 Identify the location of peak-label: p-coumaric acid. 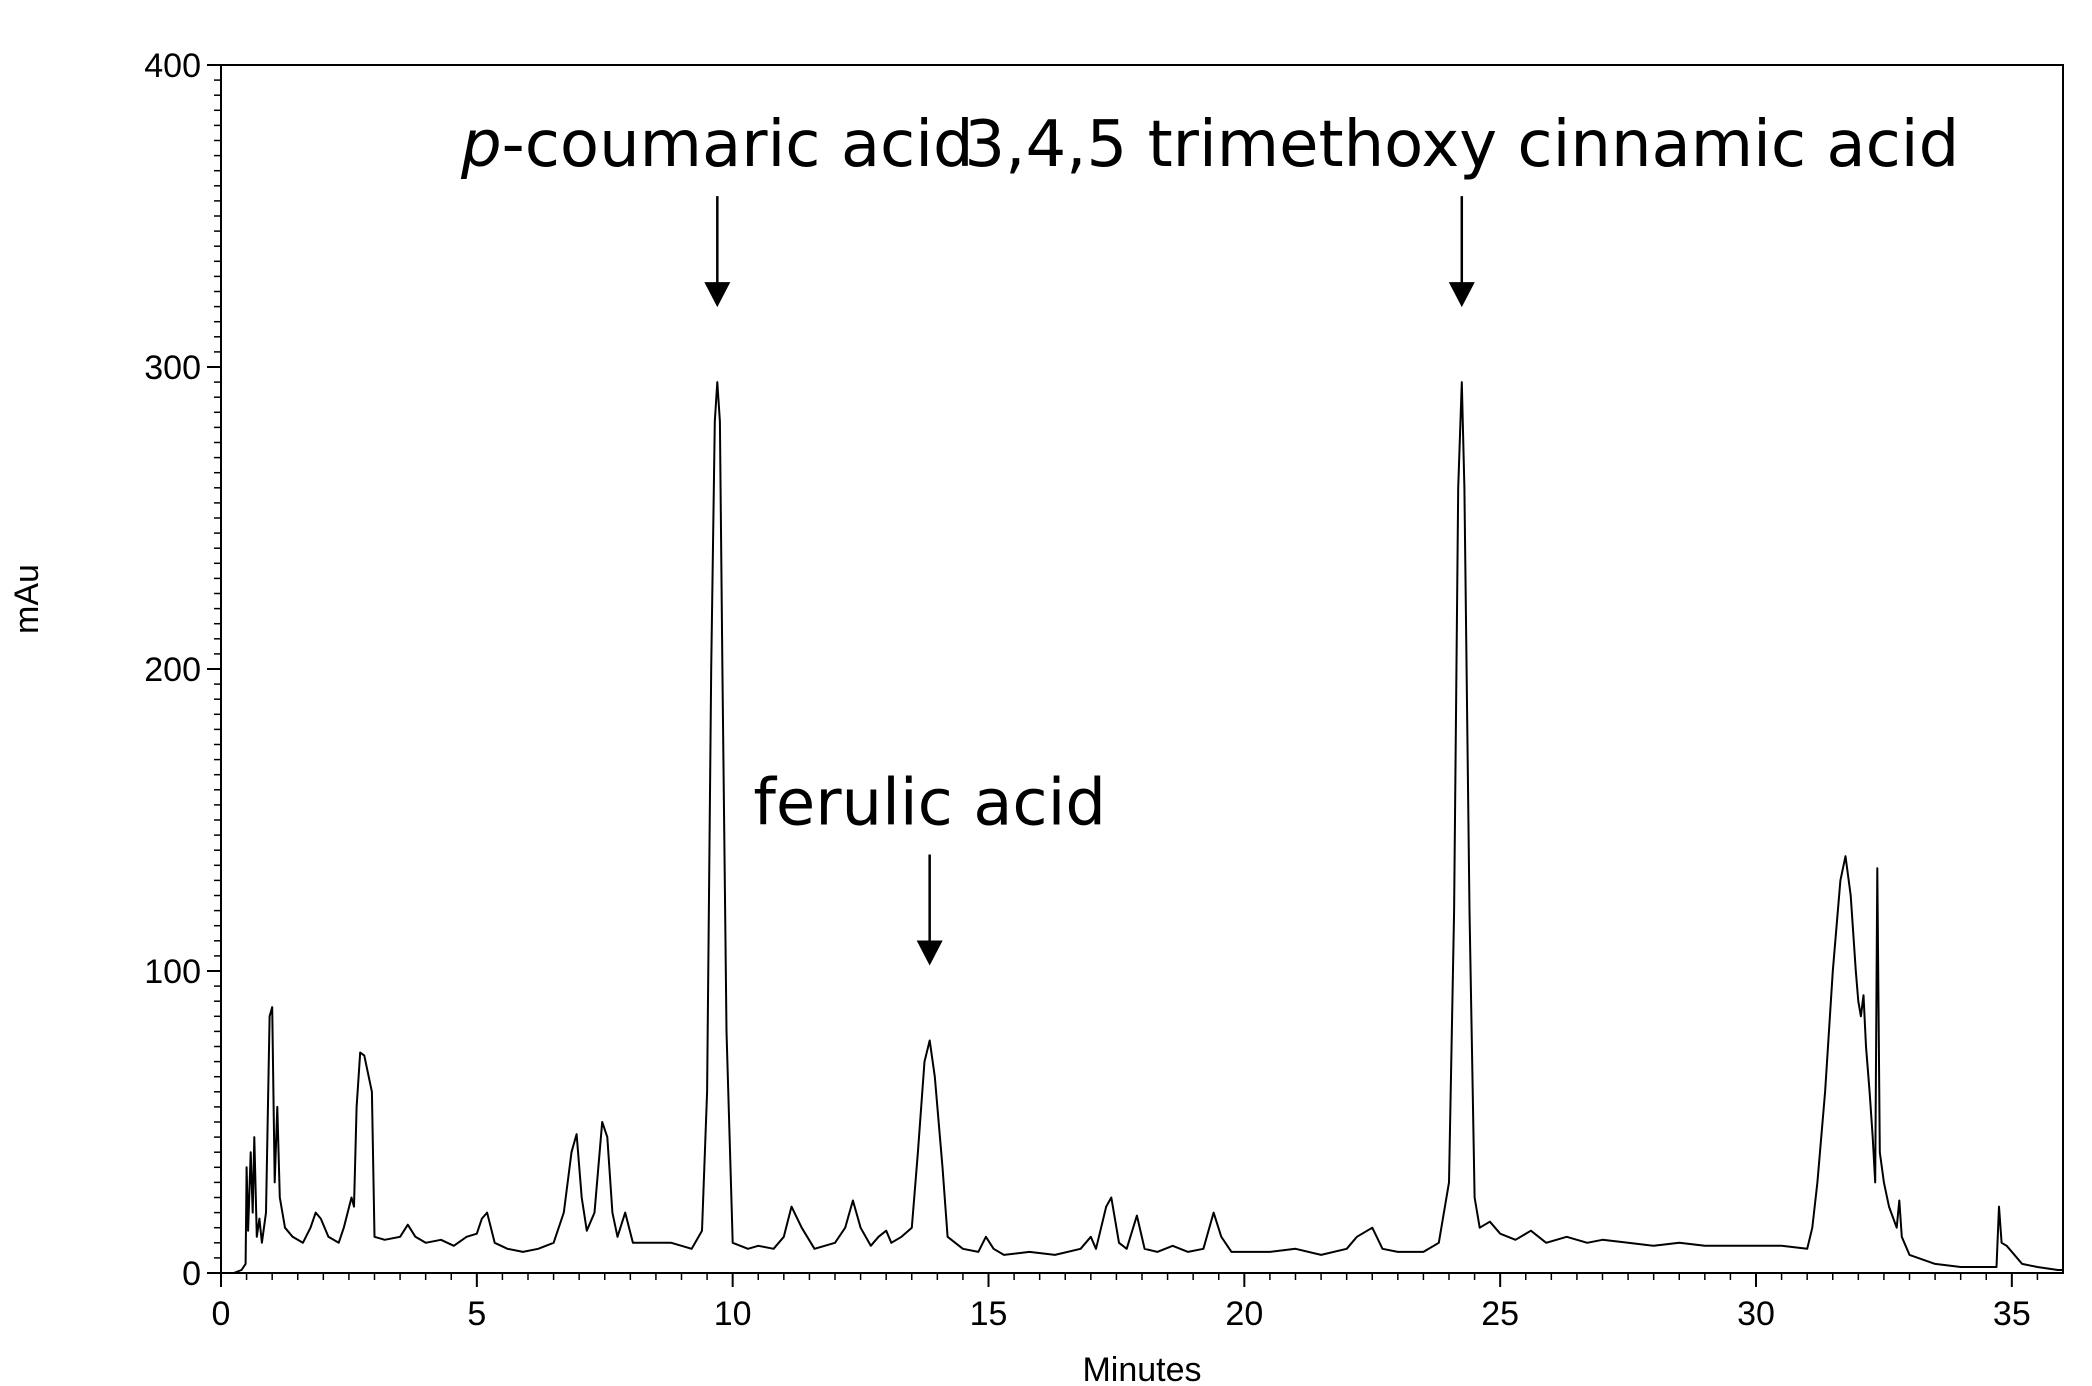
(717, 145).